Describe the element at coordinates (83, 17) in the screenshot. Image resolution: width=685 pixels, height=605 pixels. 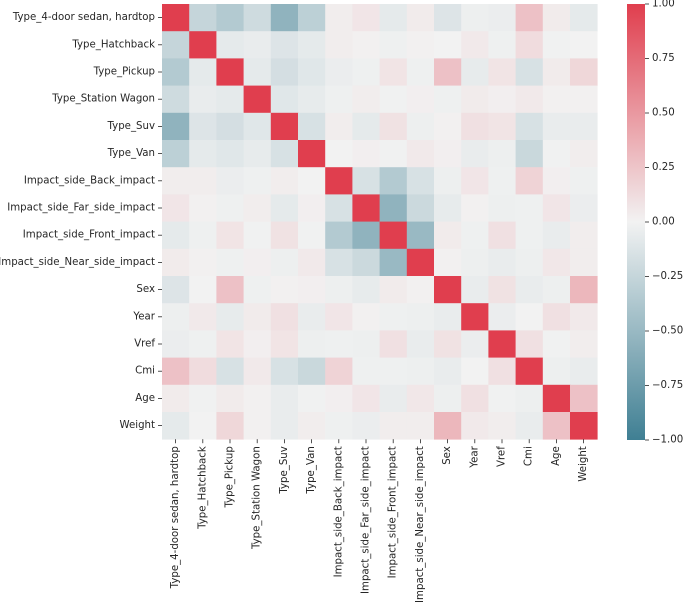
I see `y-tick-label: Type_4-door sedan, hardtop` at that location.